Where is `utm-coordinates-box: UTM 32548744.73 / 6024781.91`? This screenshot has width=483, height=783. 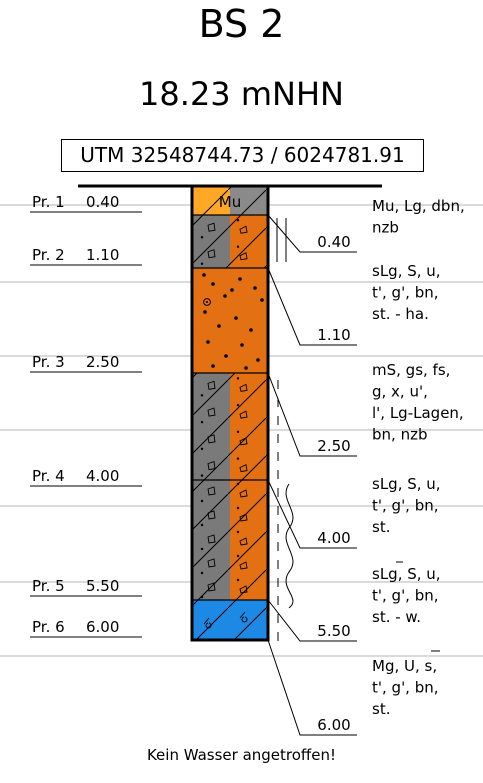
utm-coordinates-box: UTM 32548744.73 / 6024781.91 is located at coordinates (242, 155).